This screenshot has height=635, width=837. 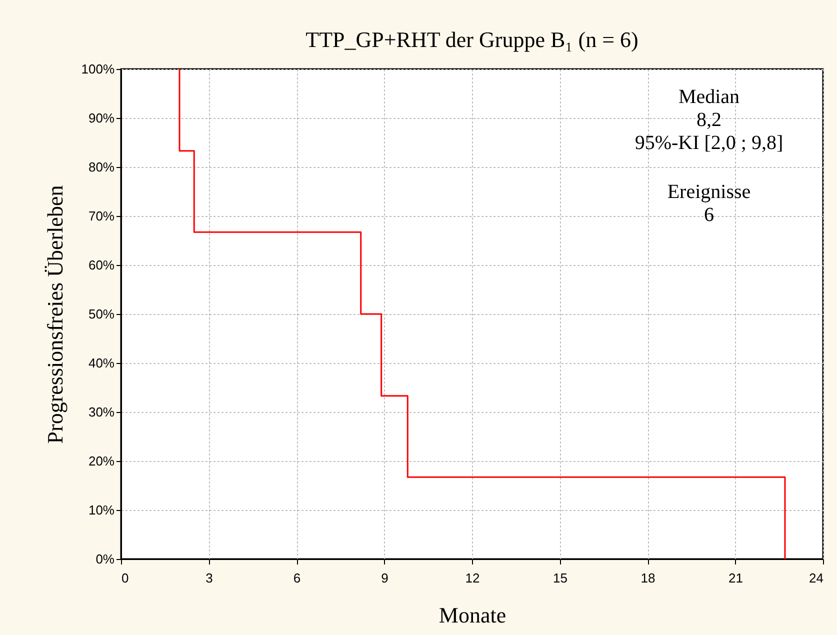 What do you see at coordinates (101, 363) in the screenshot?
I see `y-tick-label: 40%` at bounding box center [101, 363].